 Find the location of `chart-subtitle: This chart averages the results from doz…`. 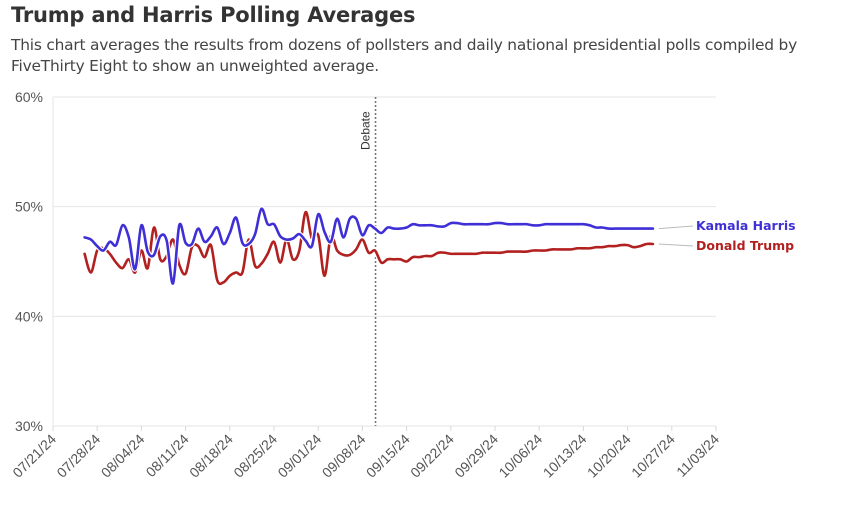

chart-subtitle: This chart averages the results from doz… is located at coordinates (404, 55).